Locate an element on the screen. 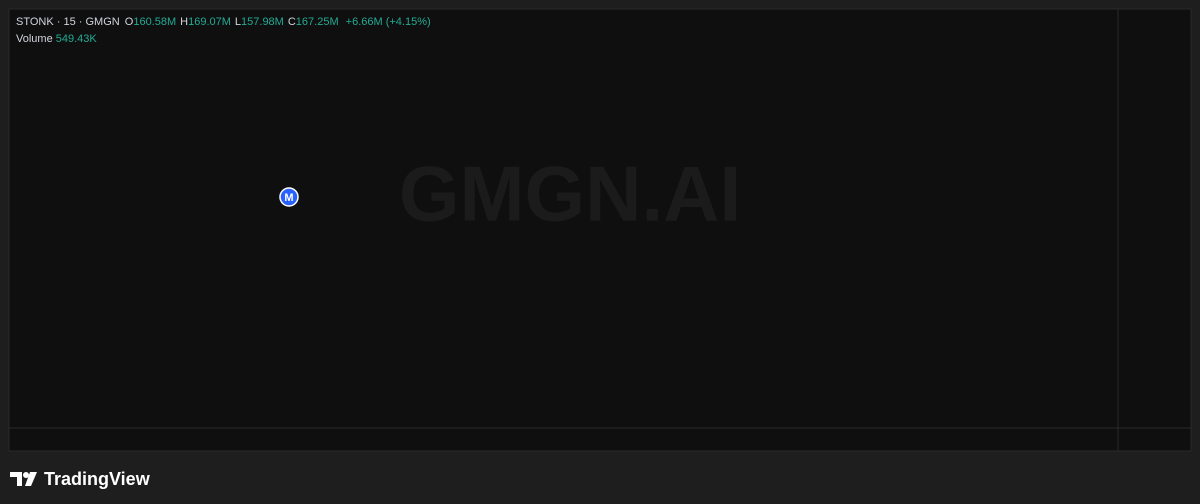 The width and height of the screenshot is (1200, 504). logo-icon is located at coordinates (23, 479).